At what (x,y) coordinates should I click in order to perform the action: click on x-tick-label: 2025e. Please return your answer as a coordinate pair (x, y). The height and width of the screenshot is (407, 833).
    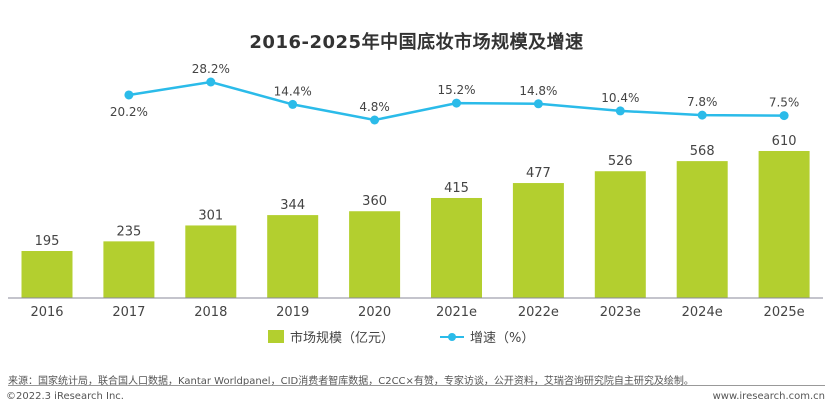
    Looking at the image, I should click on (784, 312).